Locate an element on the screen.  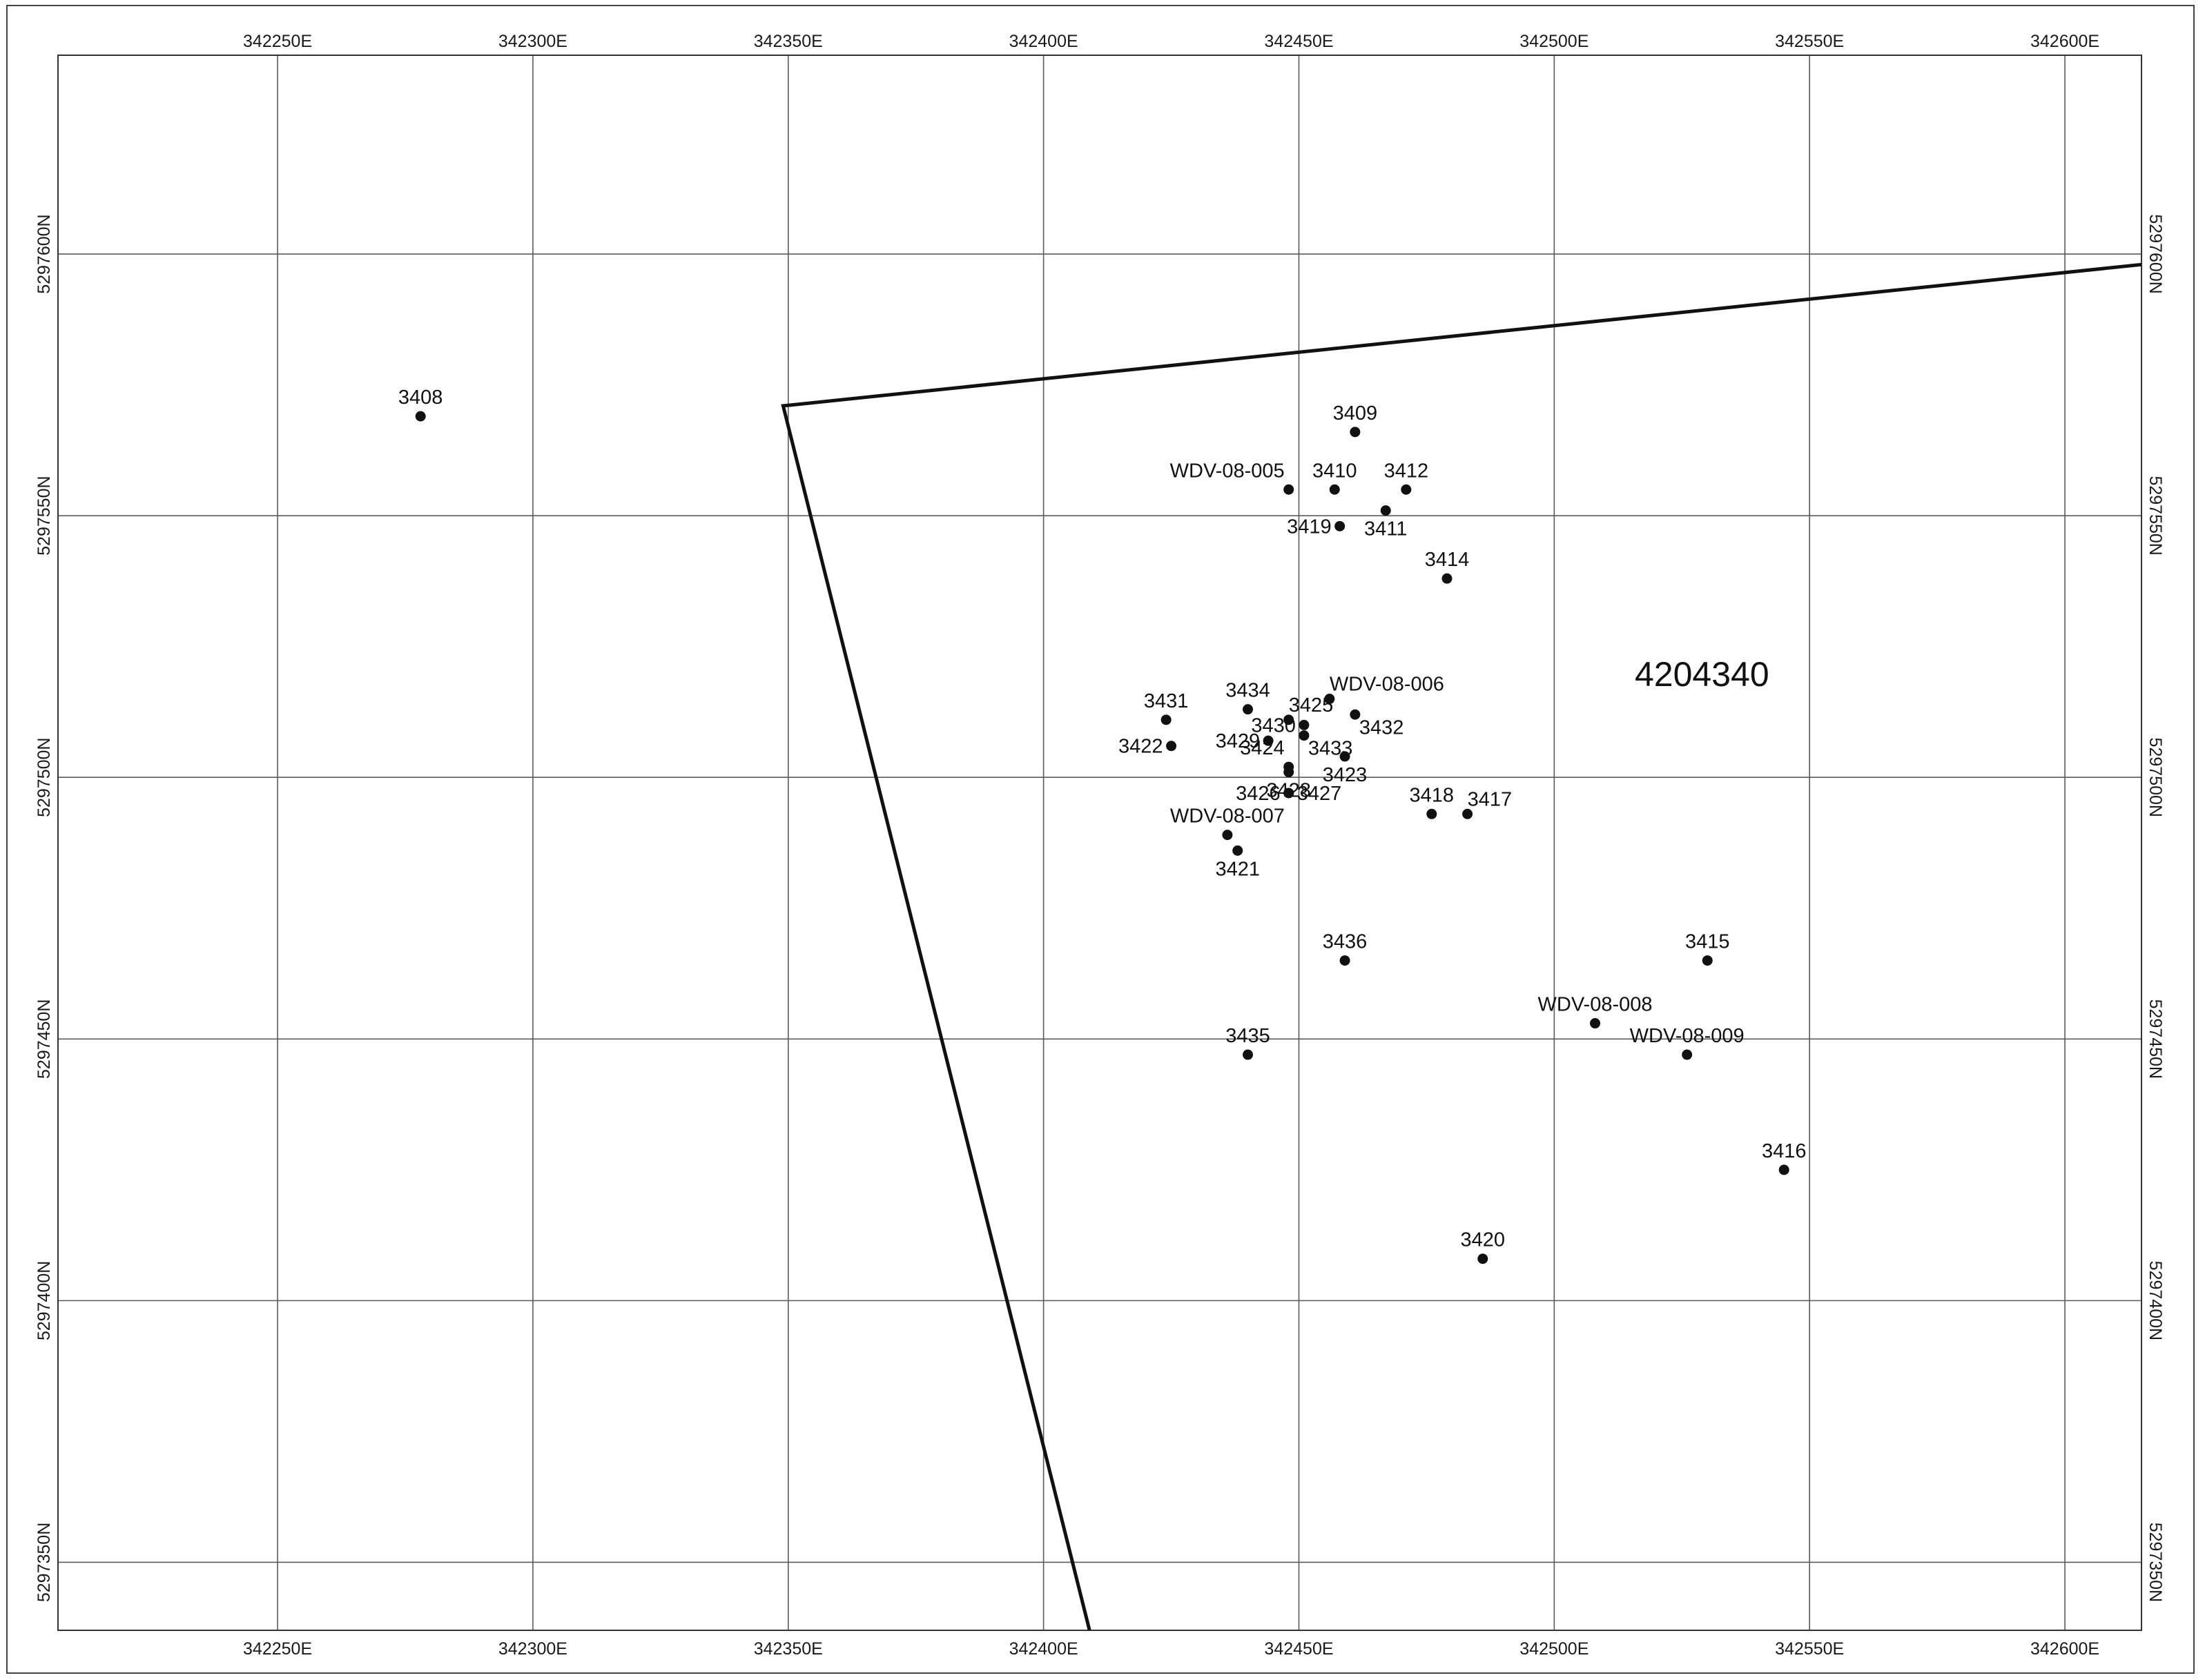
sample-point-label: 3432 is located at coordinates (1381, 727).